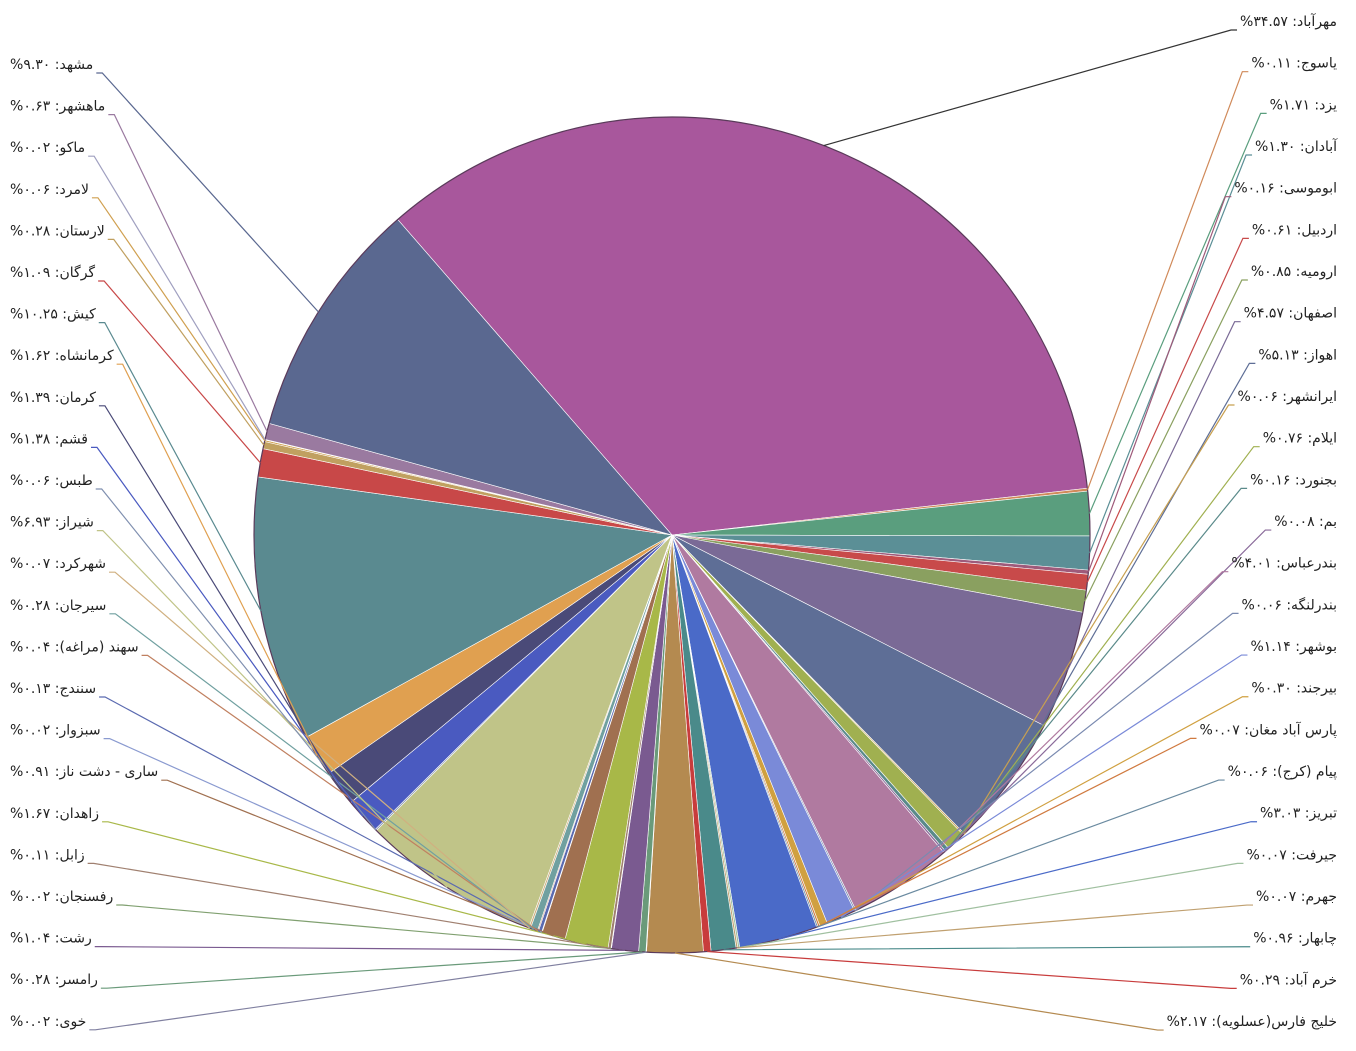  What do you see at coordinates (1305, 522) in the screenshot?
I see `slice-label: بم: ۰.۰۸%` at bounding box center [1305, 522].